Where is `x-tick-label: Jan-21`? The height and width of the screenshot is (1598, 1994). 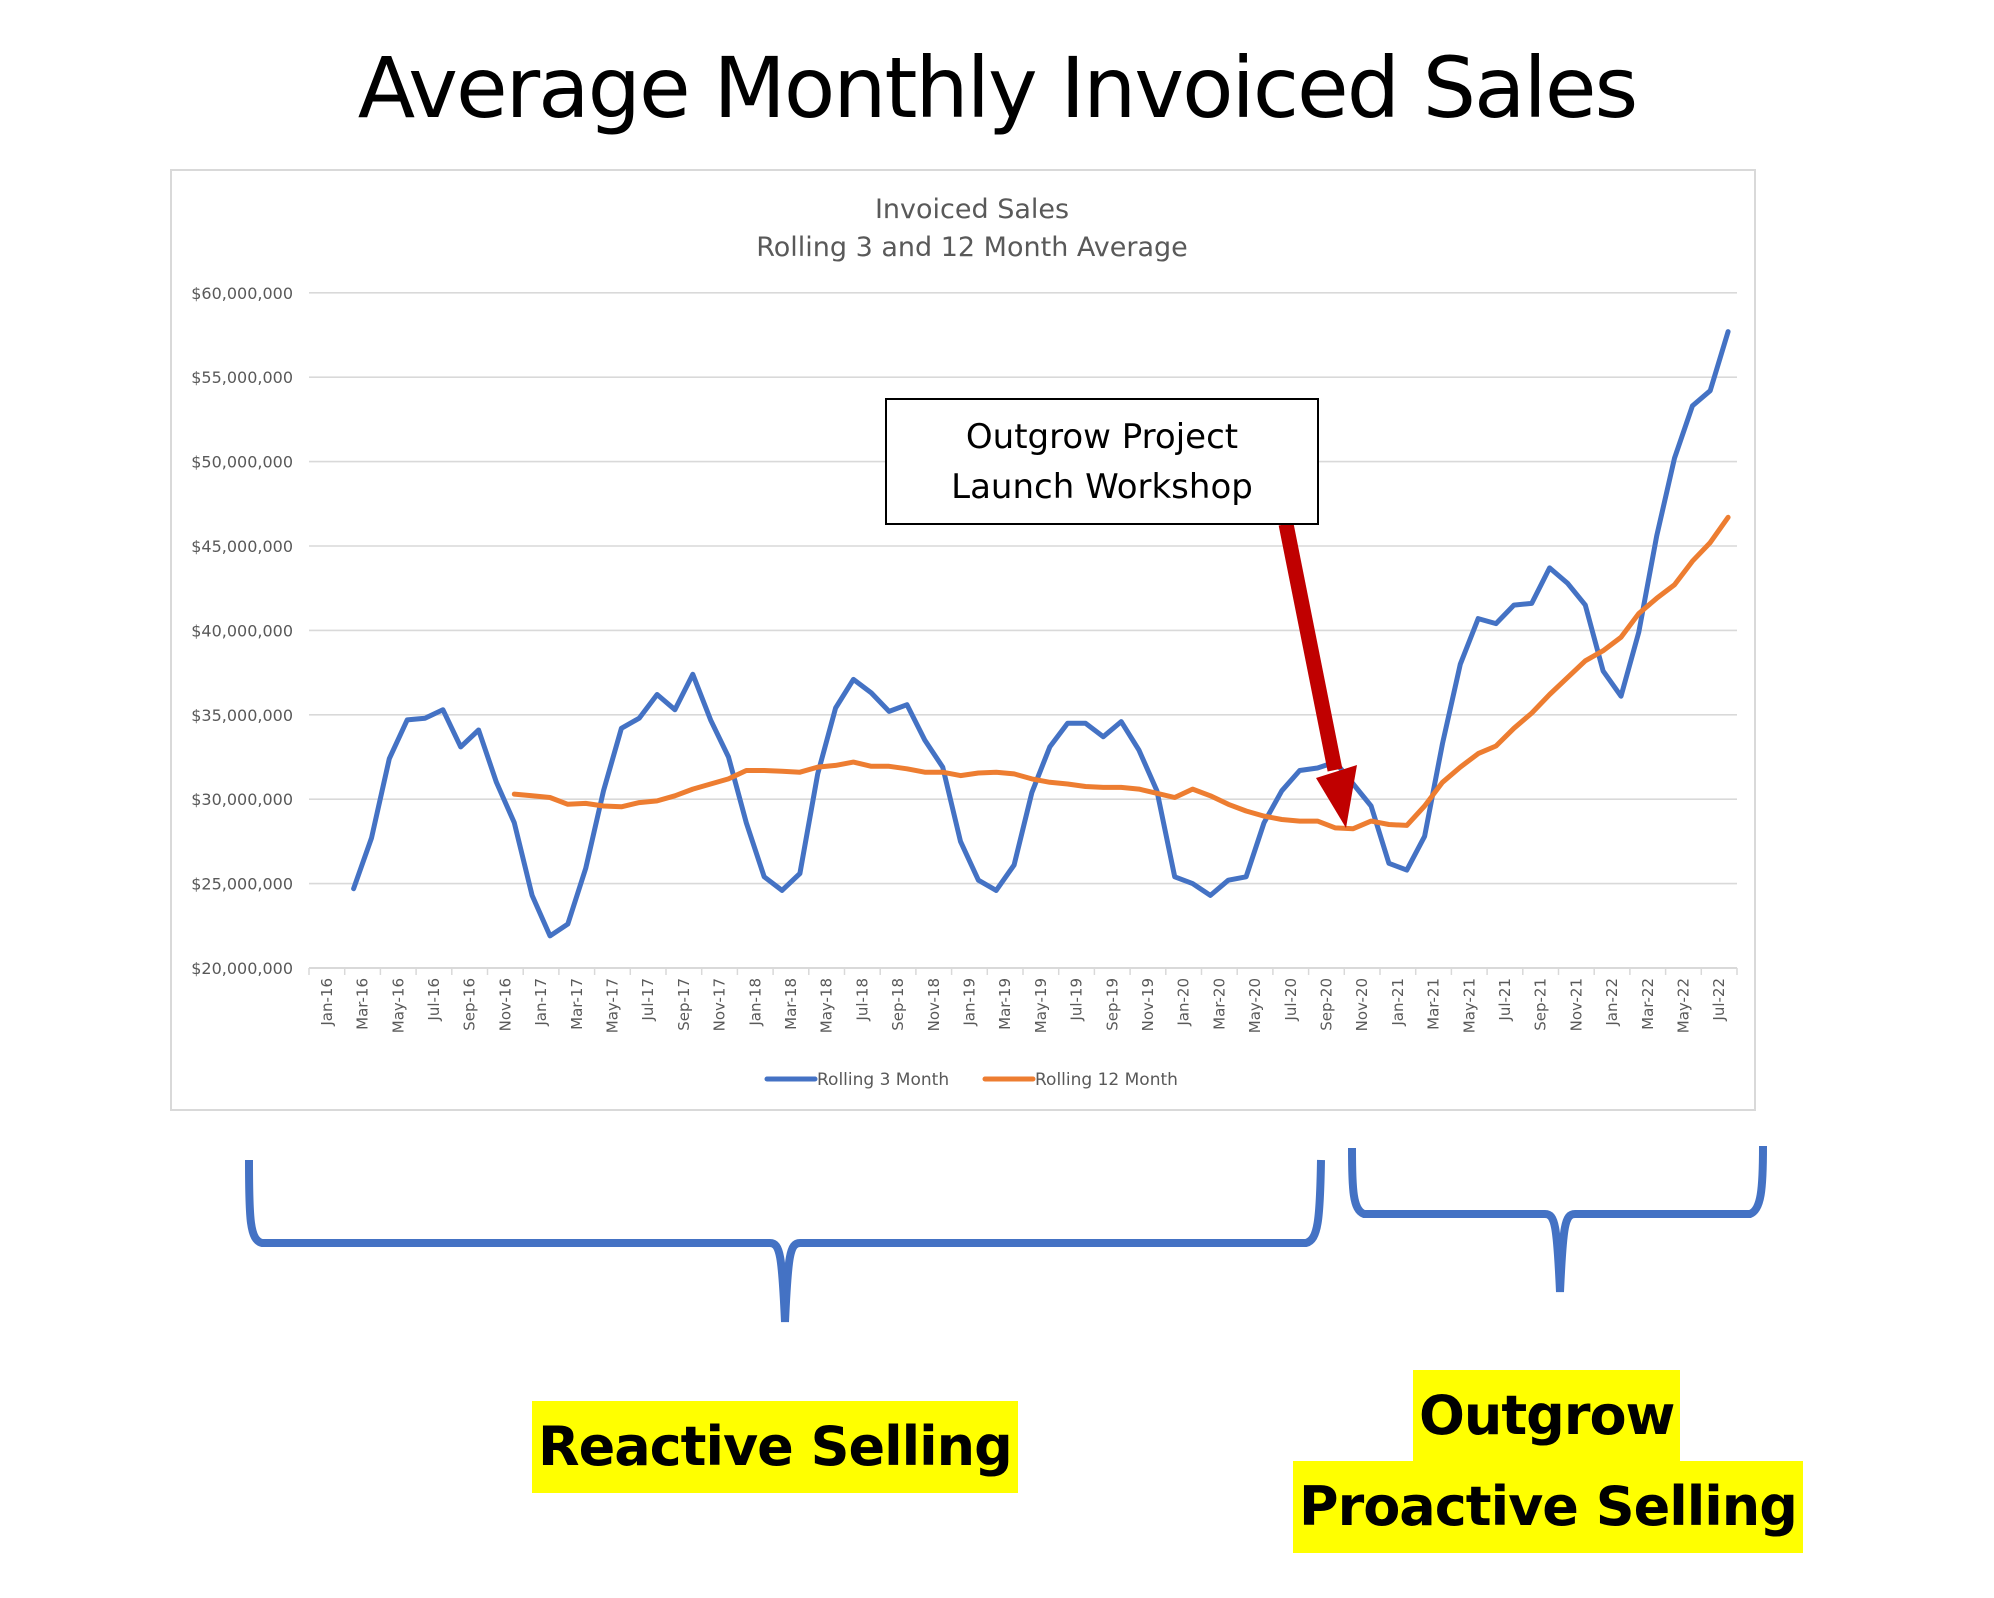 x-tick-label: Jan-21 is located at coordinates (1398, 1002).